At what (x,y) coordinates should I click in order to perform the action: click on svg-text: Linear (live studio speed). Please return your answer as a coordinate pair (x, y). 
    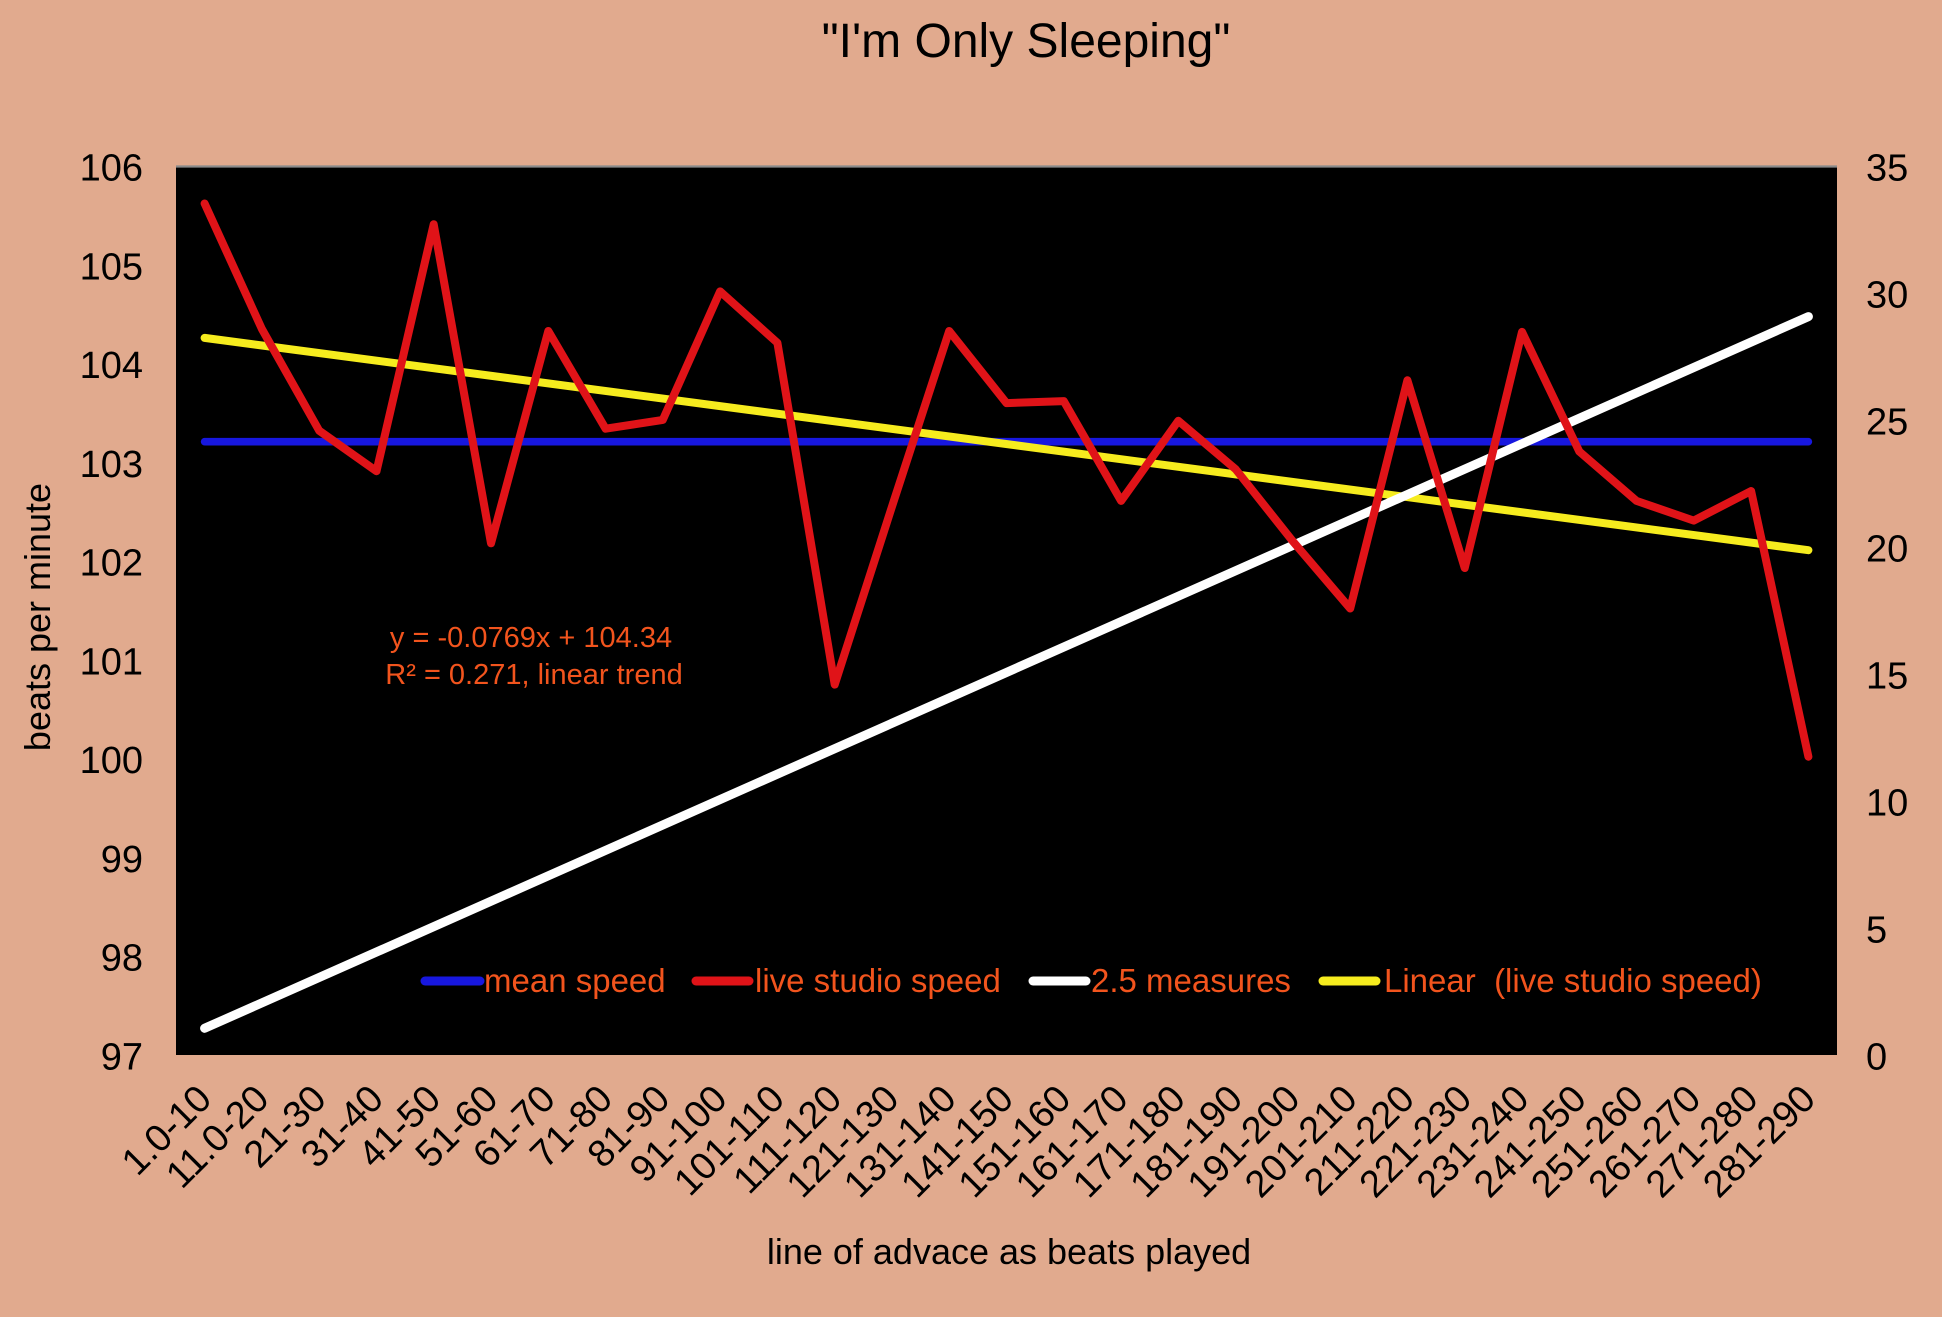
    Looking at the image, I should click on (1573, 980).